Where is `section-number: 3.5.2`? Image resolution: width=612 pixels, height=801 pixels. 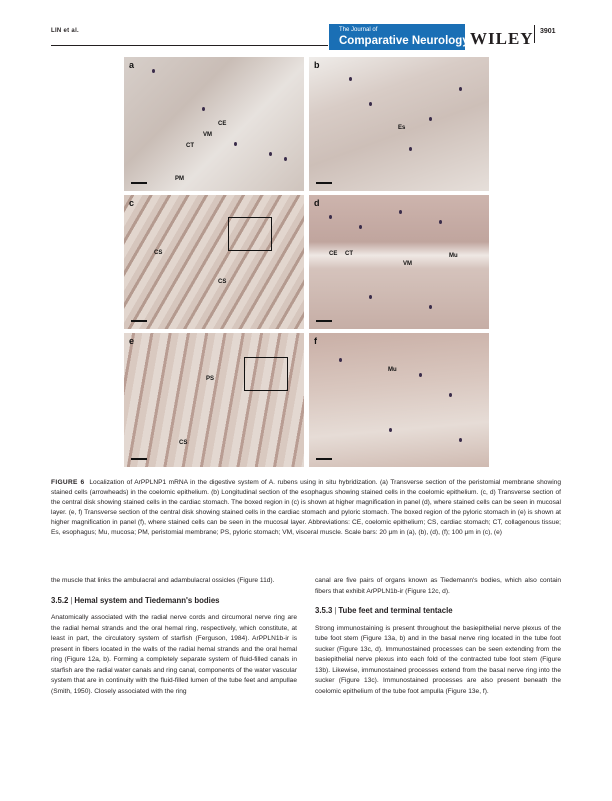
section-number: 3.5.2 is located at coordinates (60, 600).